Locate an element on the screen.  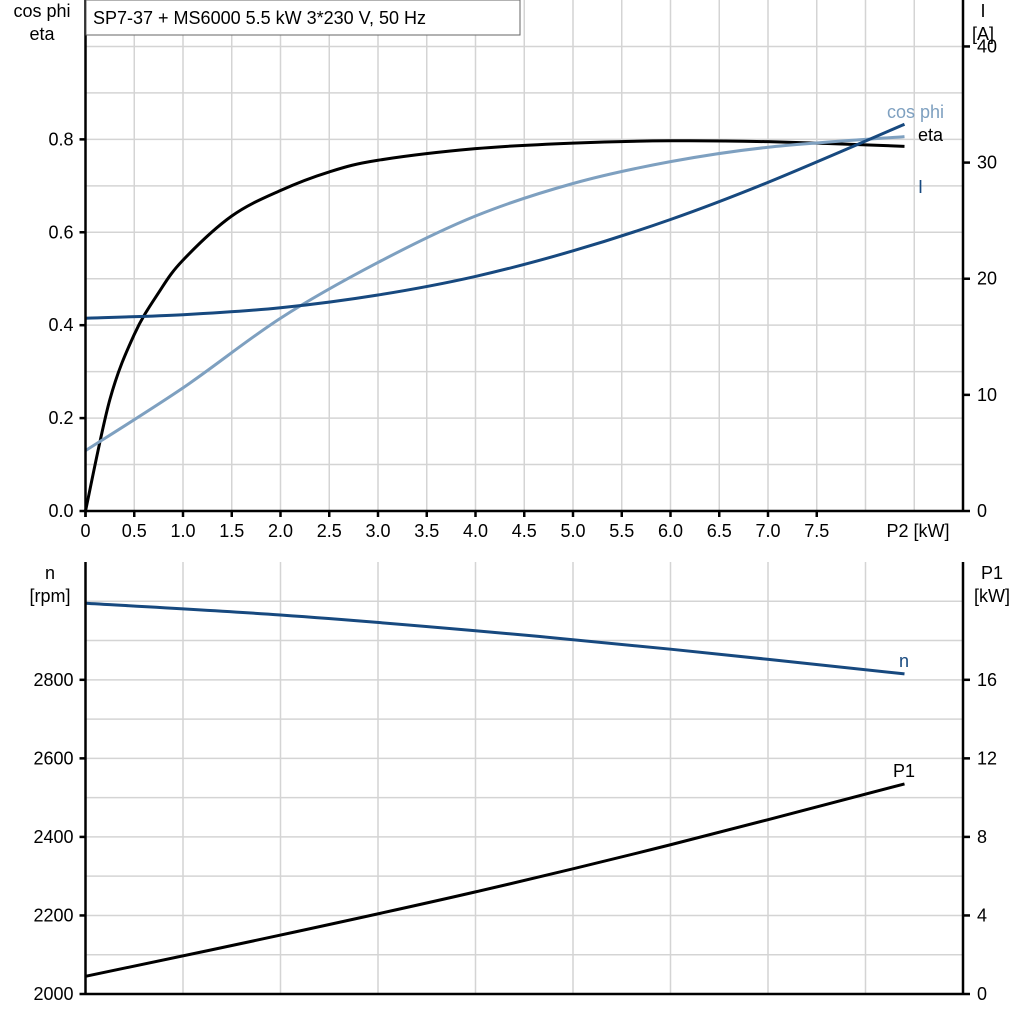
title-box is located at coordinates (303, 18).